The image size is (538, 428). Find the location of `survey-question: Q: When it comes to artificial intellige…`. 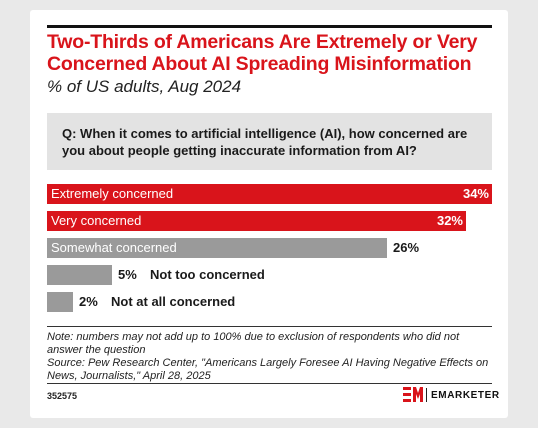

survey-question: Q: When it comes to artificial intellige… is located at coordinates (269, 141).